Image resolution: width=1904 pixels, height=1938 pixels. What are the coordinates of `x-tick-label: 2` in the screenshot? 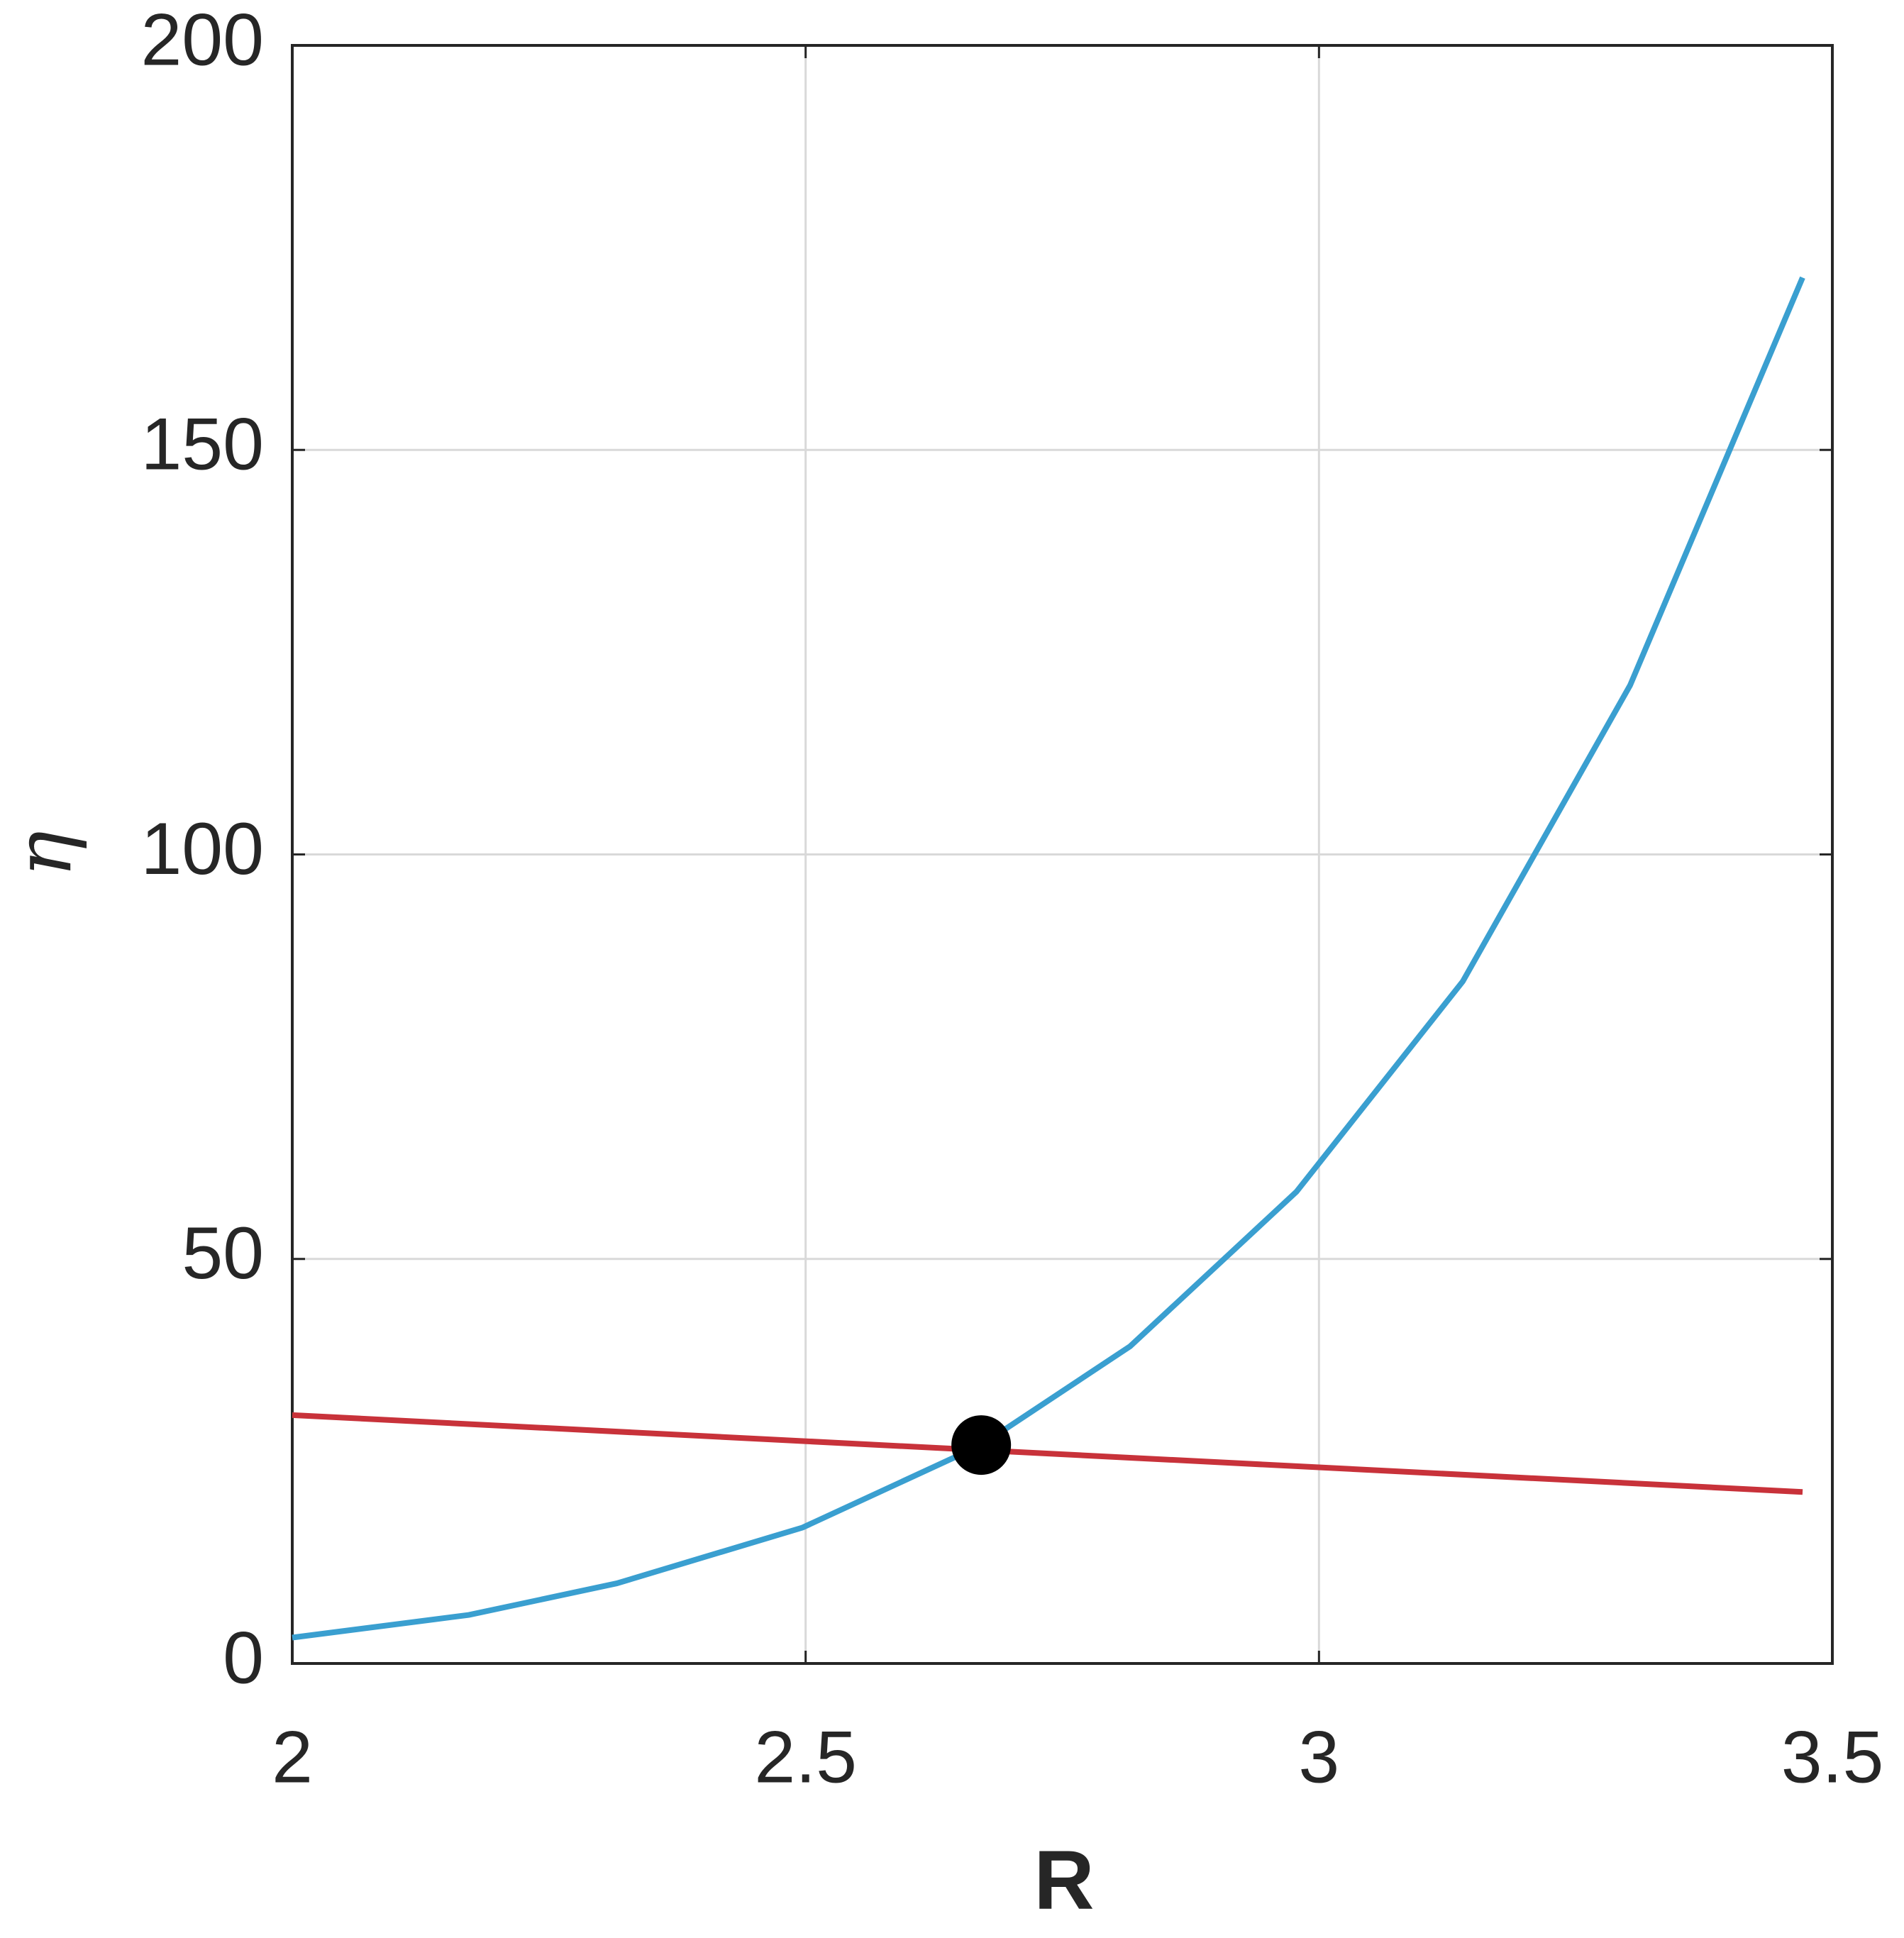 It's located at (293, 1757).